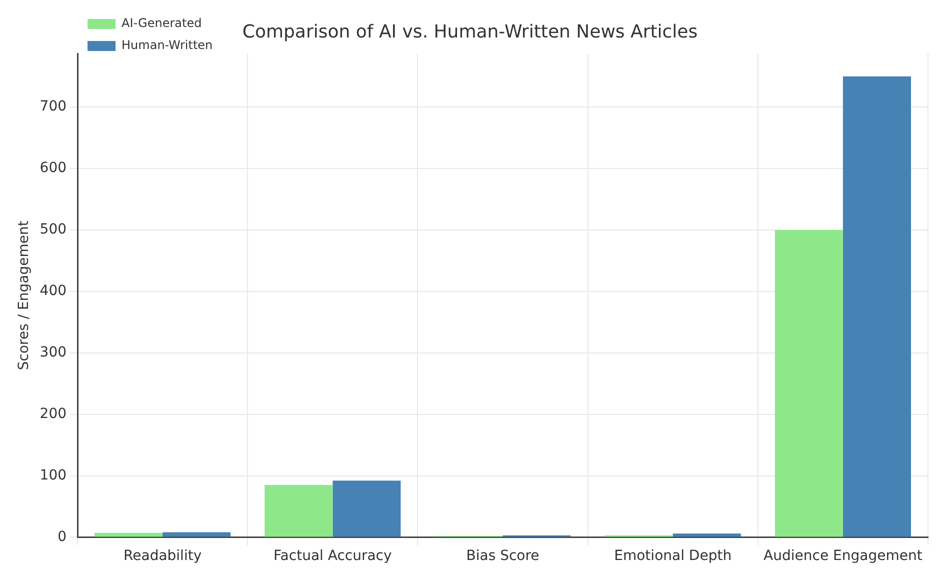 The image size is (947, 577). What do you see at coordinates (843, 556) in the screenshot?
I see `x-tick-label: Audience Engagement` at bounding box center [843, 556].